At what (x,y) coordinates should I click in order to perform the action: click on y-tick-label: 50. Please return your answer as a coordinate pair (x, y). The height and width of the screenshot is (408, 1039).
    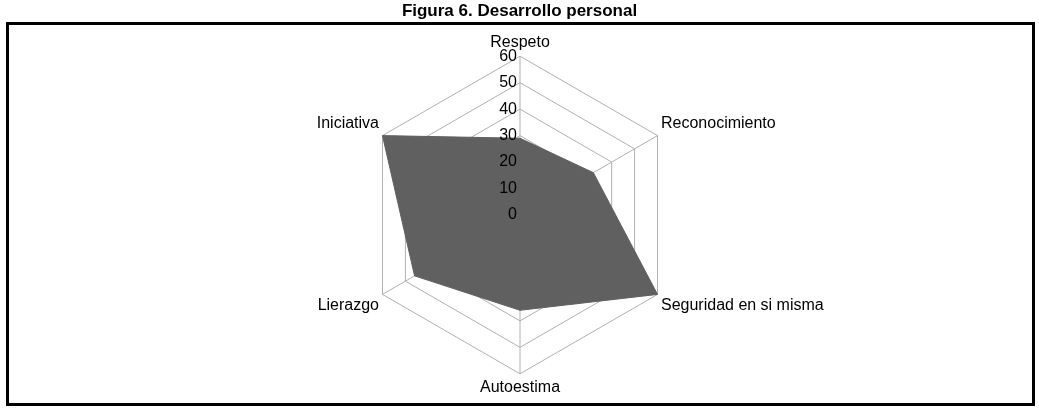
    Looking at the image, I should click on (508, 82).